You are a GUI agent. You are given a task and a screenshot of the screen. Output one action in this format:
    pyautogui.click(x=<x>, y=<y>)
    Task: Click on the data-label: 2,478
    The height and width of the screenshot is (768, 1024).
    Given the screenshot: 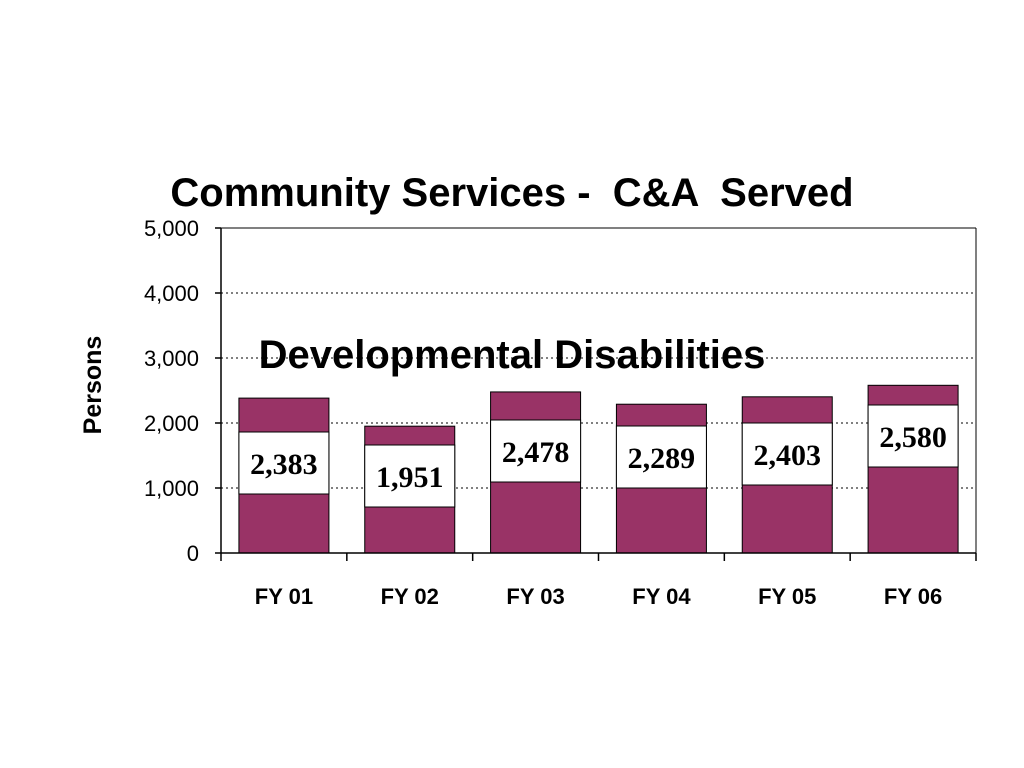 What is the action you would take?
    pyautogui.click(x=536, y=452)
    